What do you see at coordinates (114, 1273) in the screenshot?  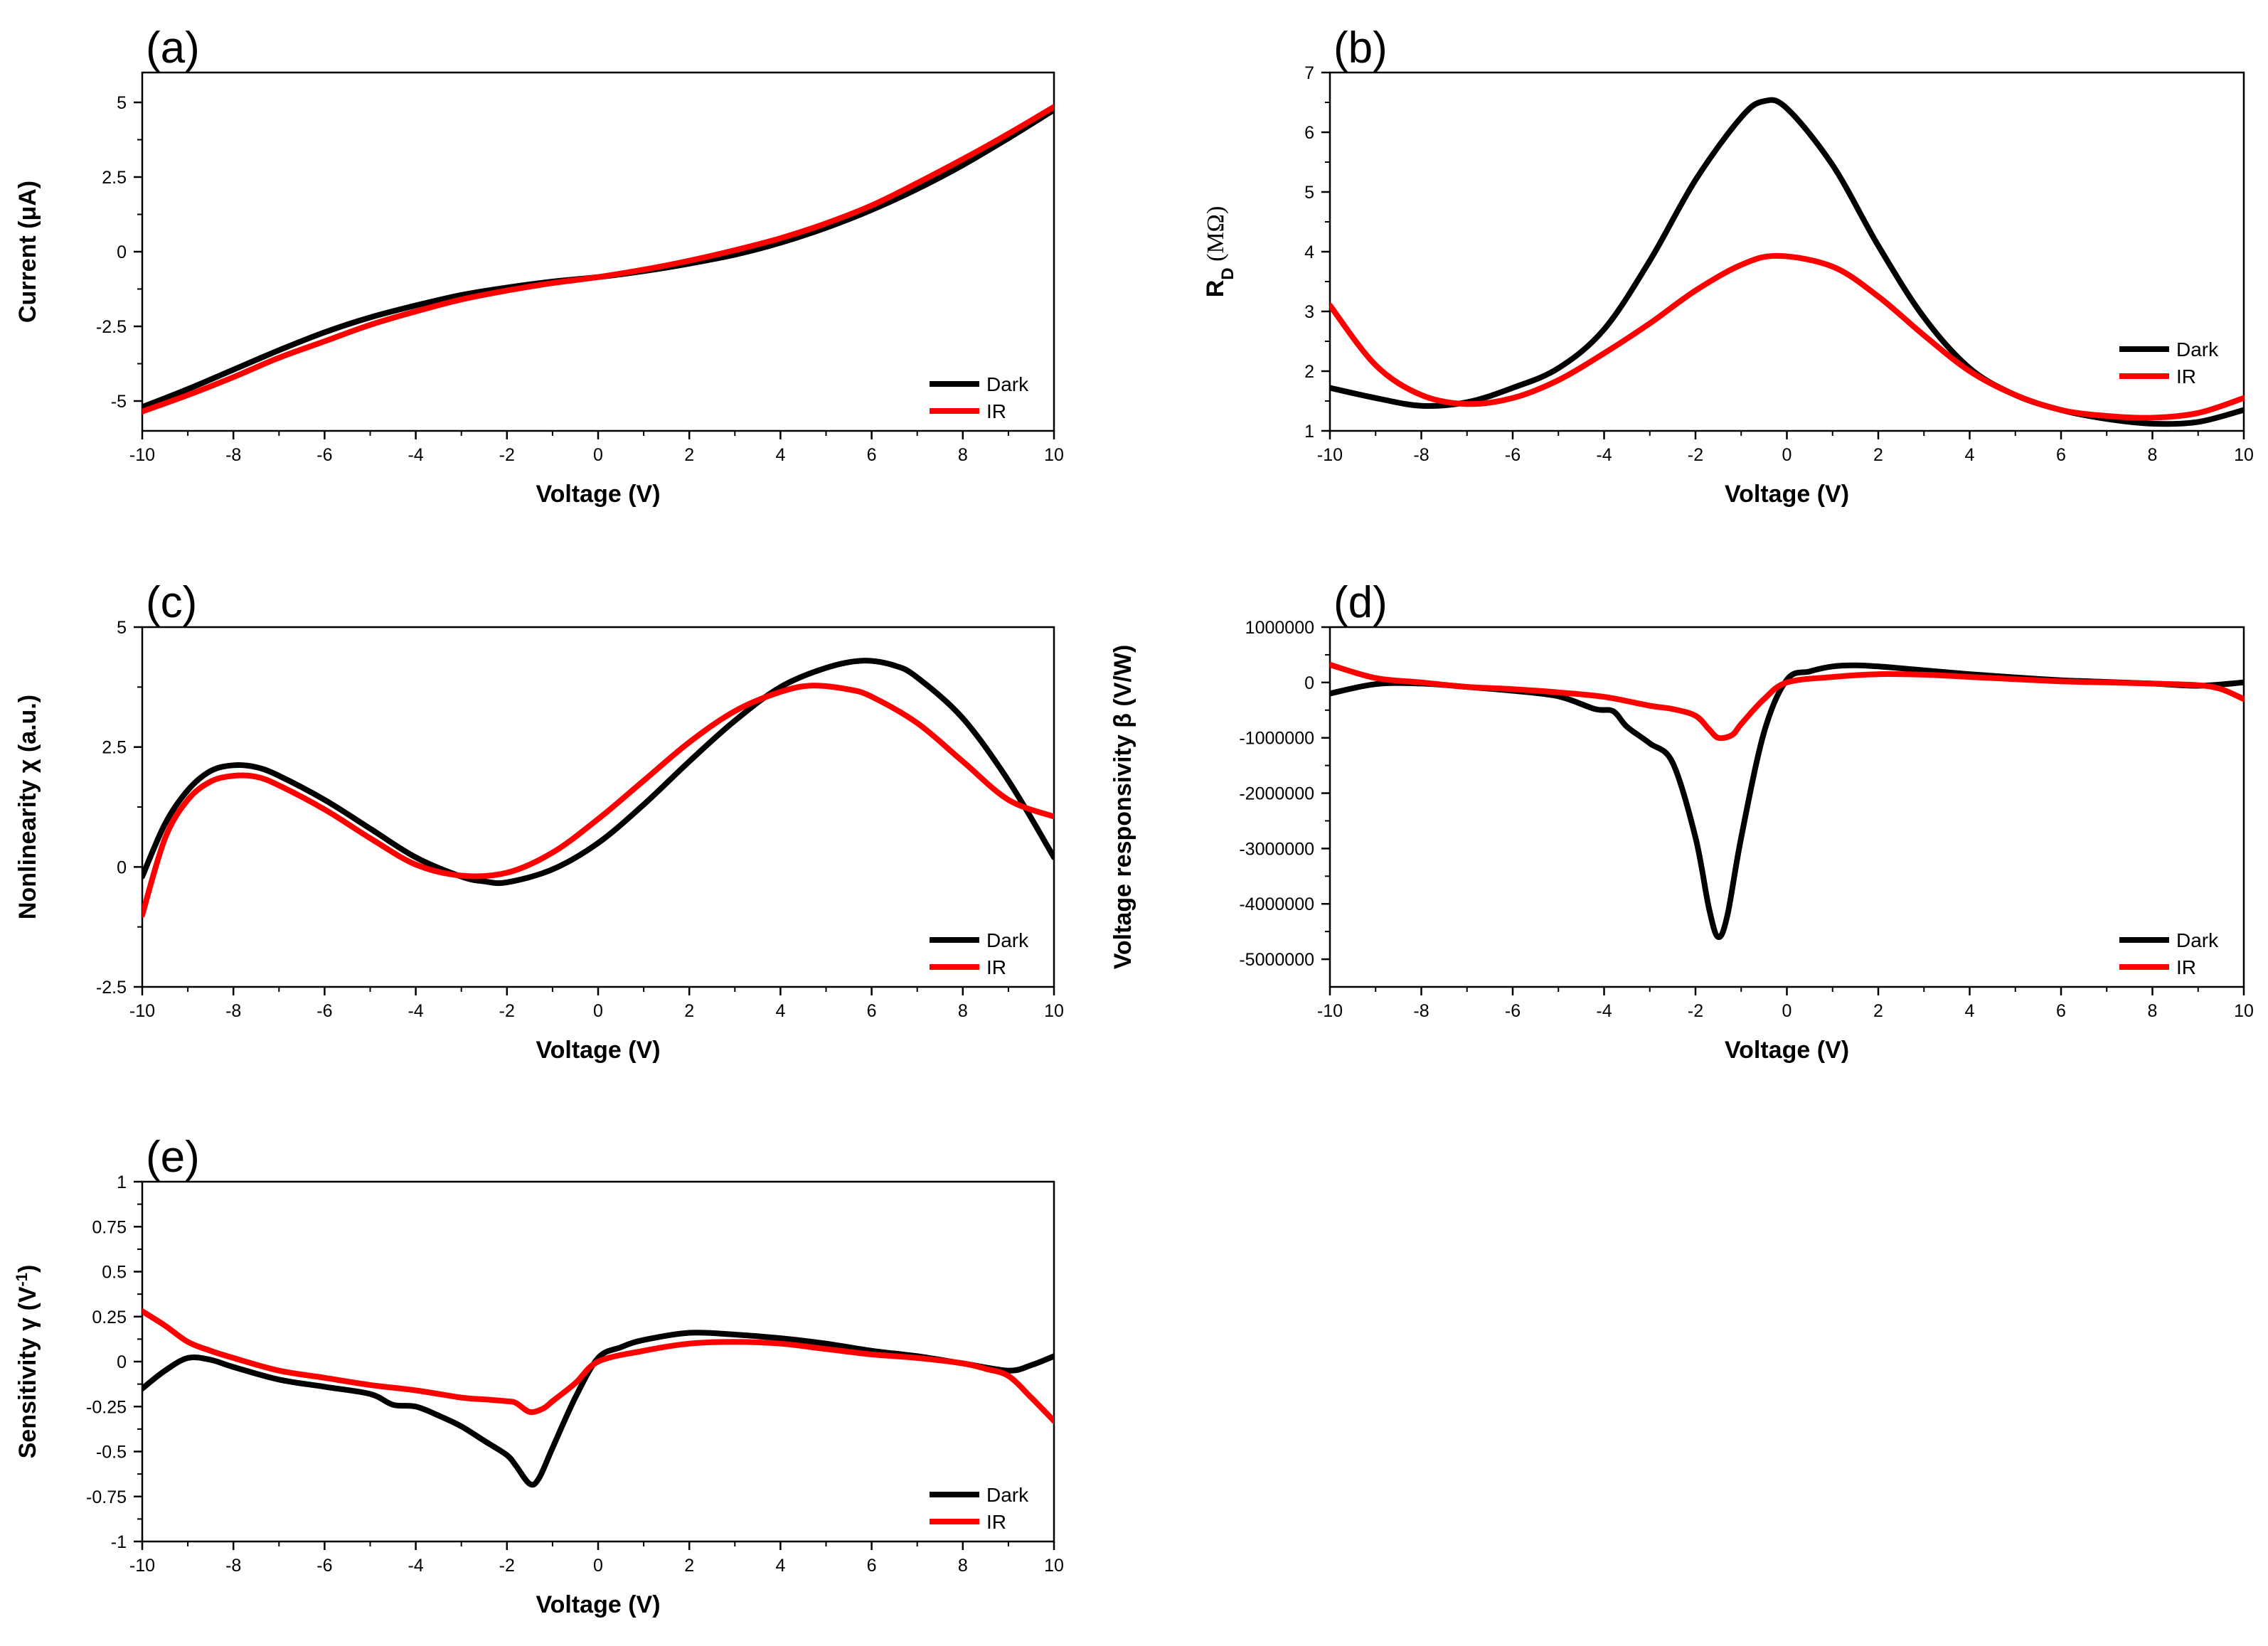 I see `y-tick-label: 0.5` at bounding box center [114, 1273].